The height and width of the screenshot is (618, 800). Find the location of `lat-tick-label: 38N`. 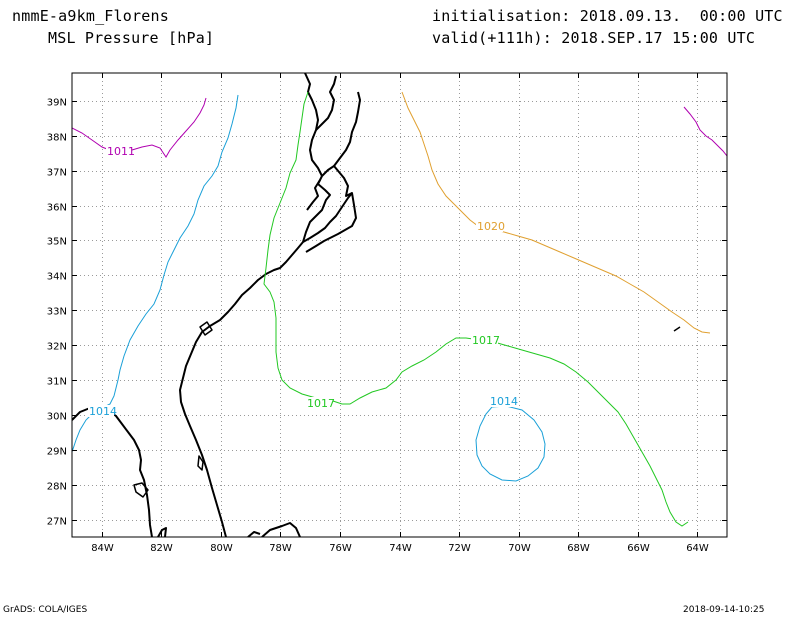

lat-tick-label: 38N is located at coordinates (57, 138).